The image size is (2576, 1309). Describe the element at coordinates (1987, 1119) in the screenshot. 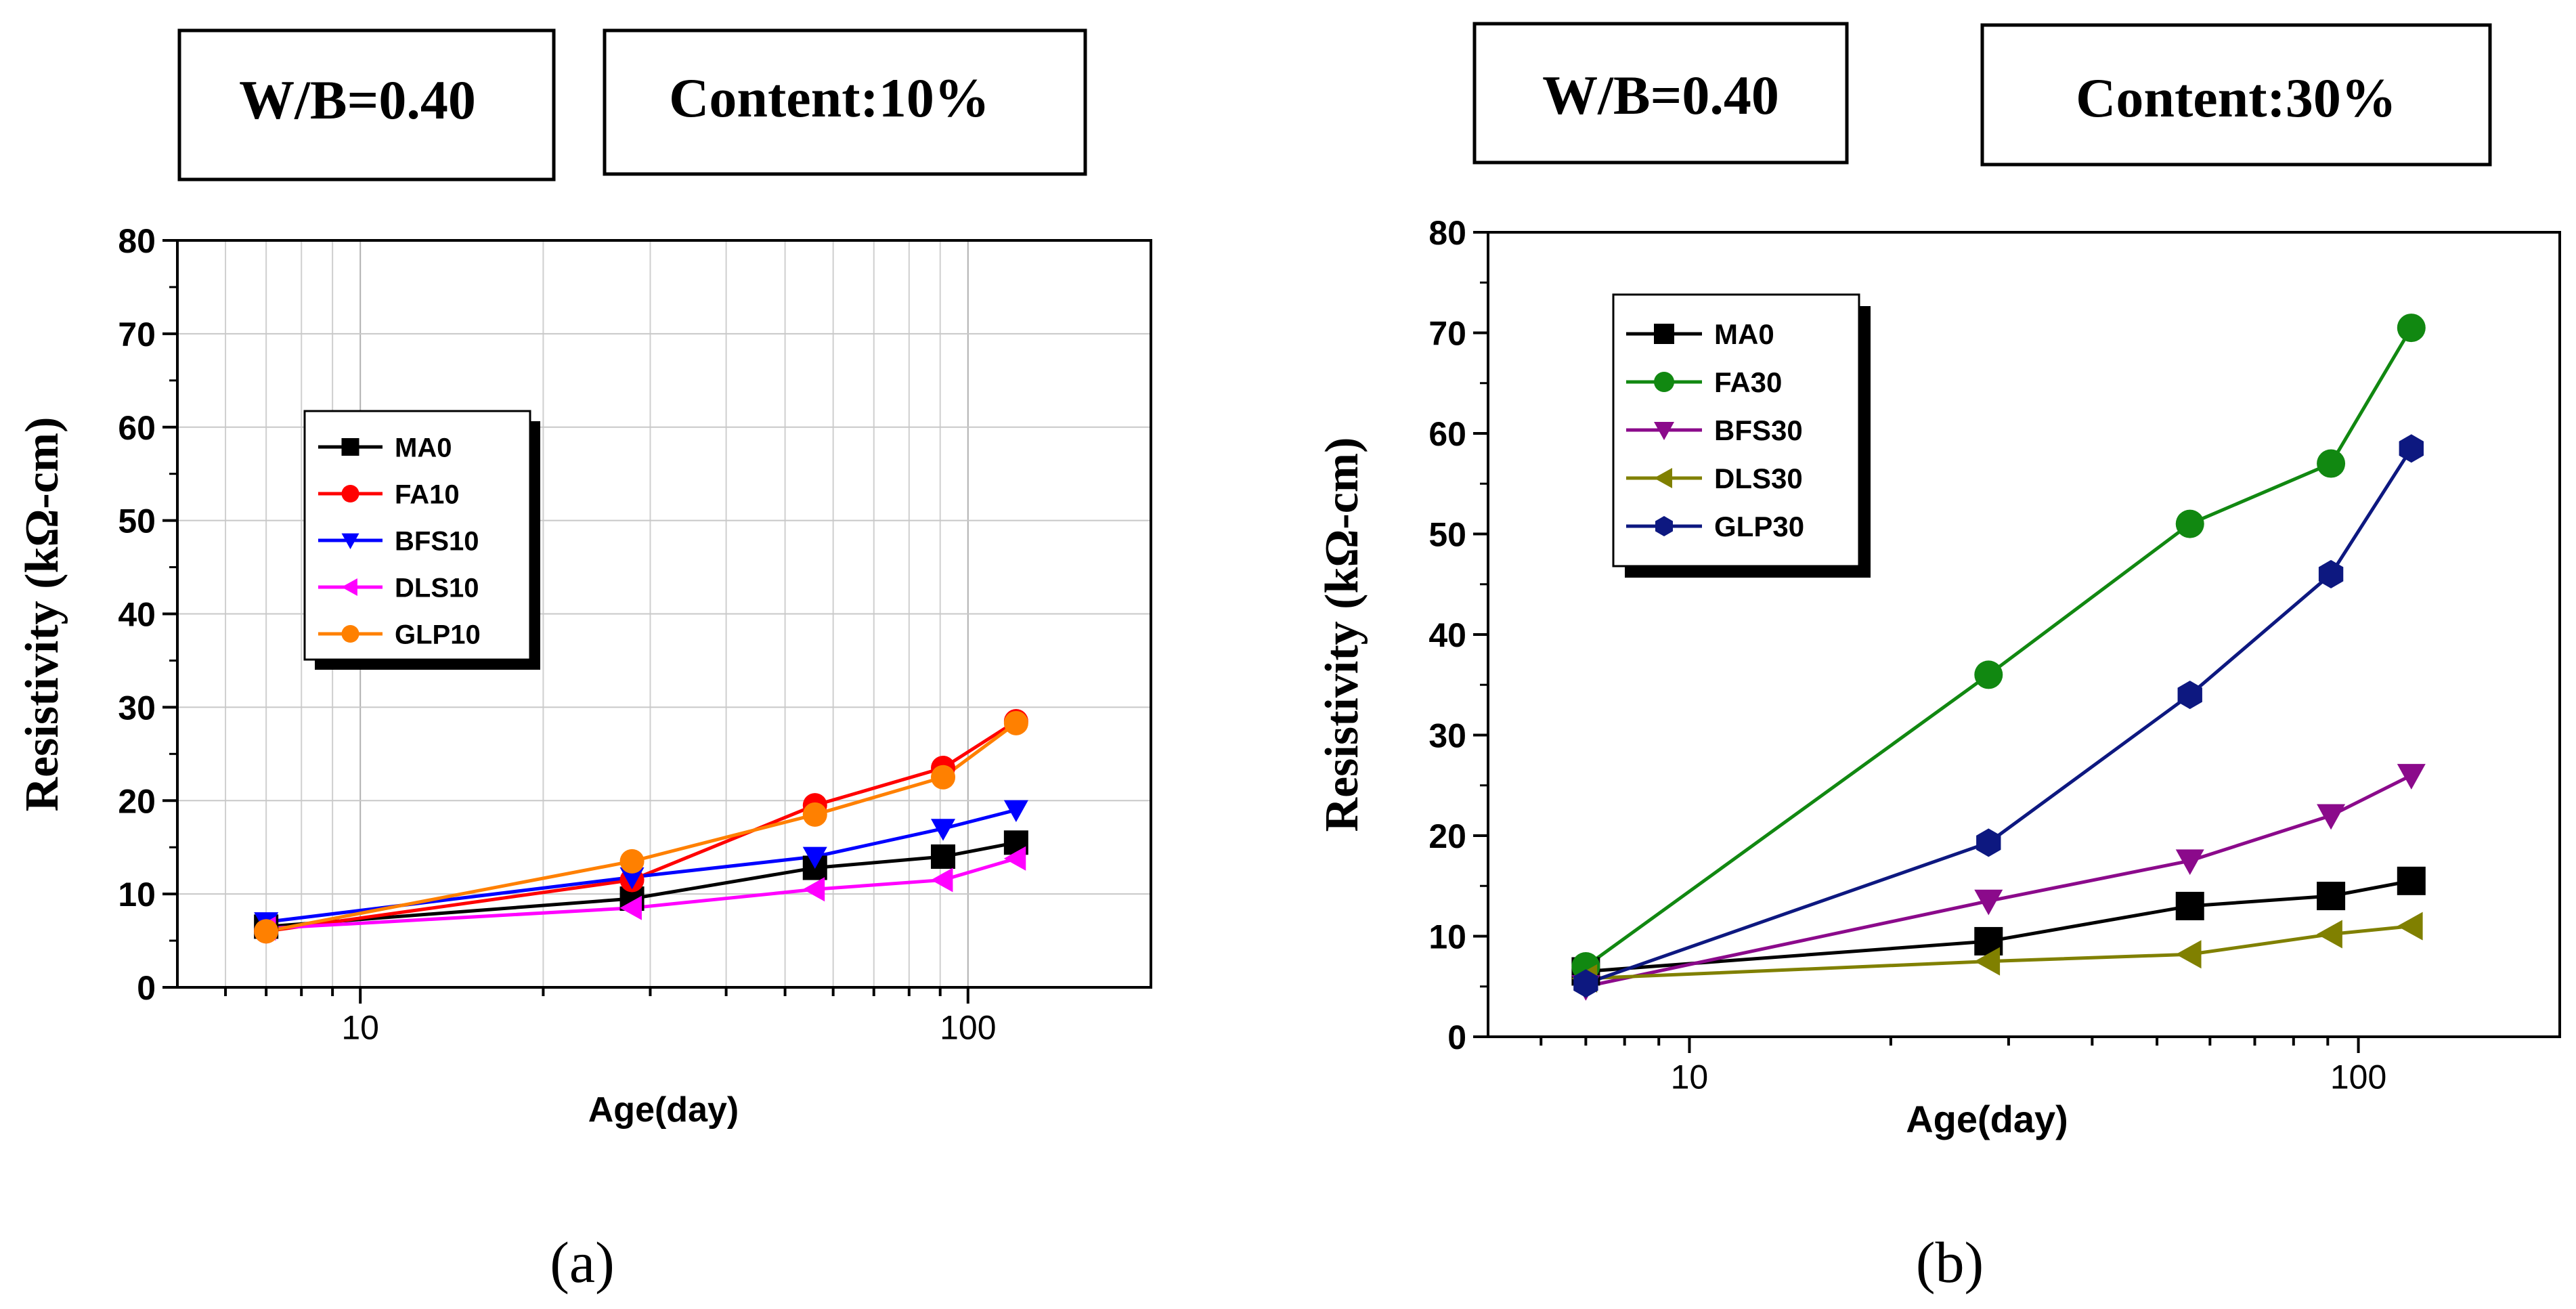

I see `x-axis-label-b: Age(day)` at that location.